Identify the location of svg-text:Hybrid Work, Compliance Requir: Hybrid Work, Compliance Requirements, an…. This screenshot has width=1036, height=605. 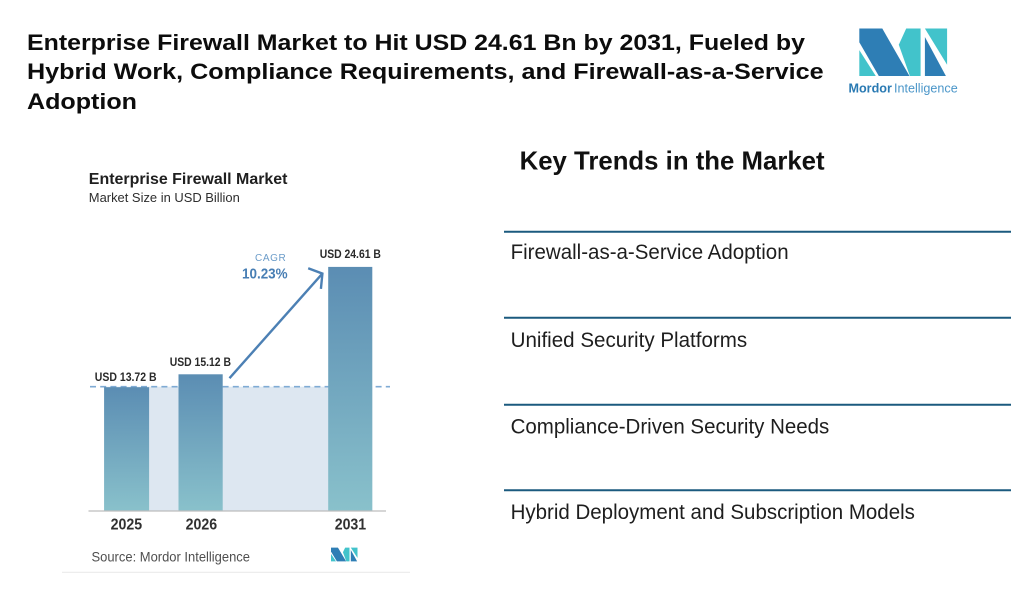
(425, 71).